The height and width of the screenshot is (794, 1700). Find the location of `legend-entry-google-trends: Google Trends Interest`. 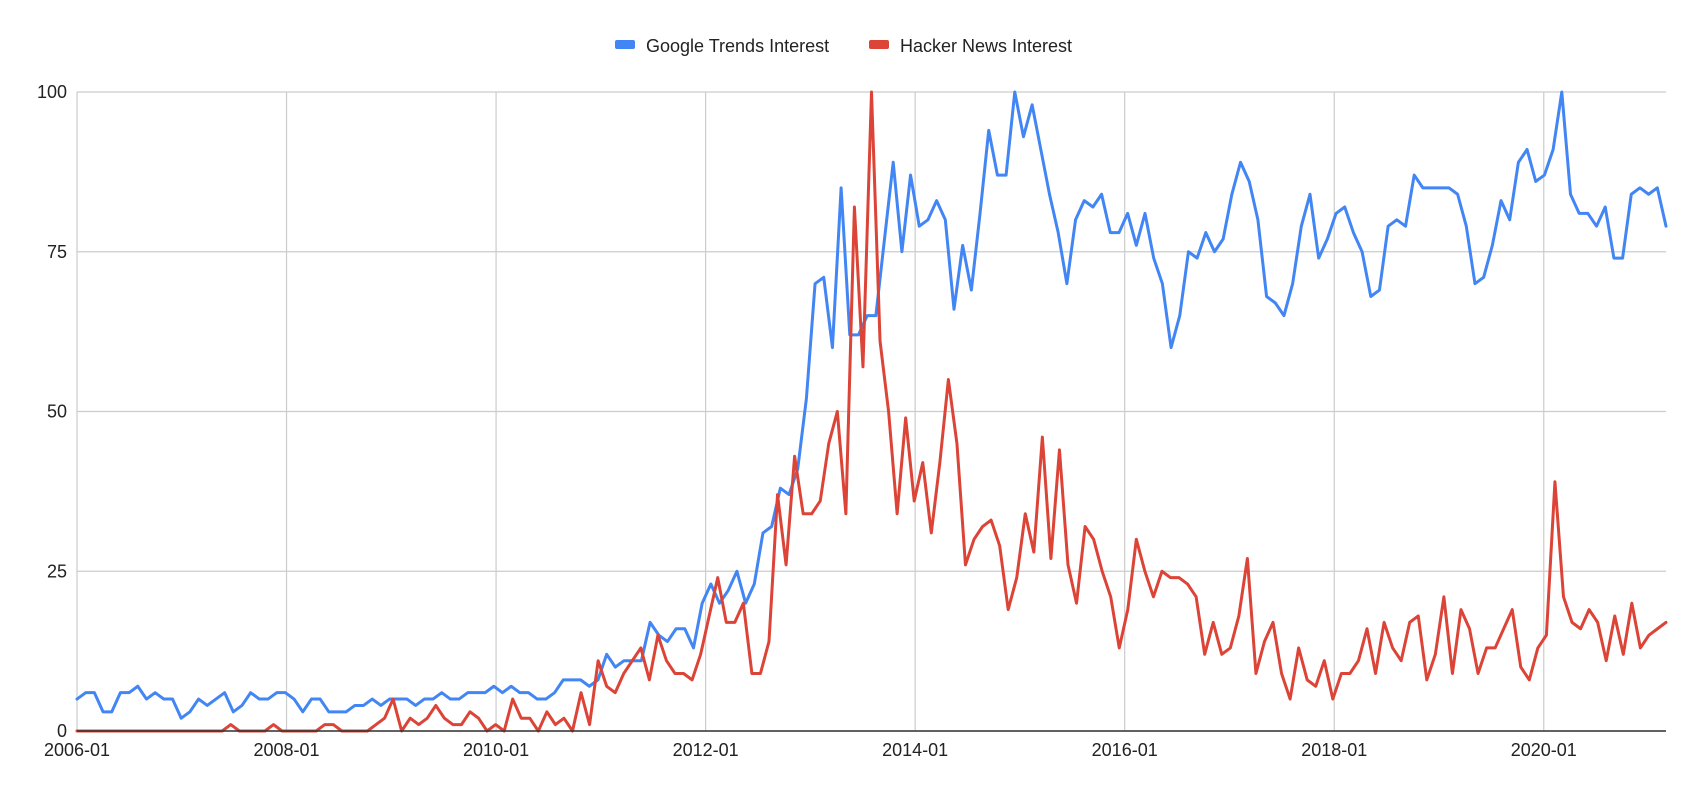

legend-entry-google-trends: Google Trends Interest is located at coordinates (722, 46).